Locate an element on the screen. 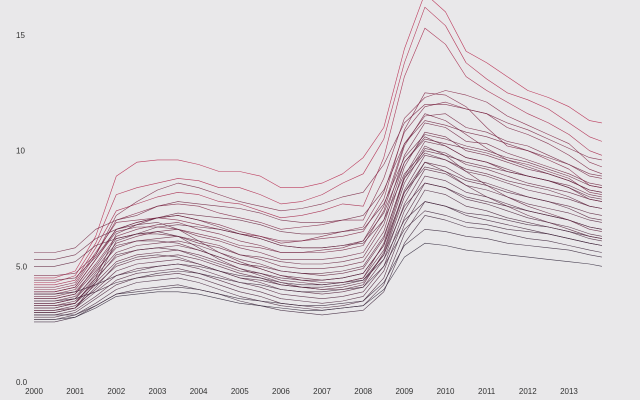 The width and height of the screenshot is (640, 400). x-tick-label: 2010 is located at coordinates (446, 391).